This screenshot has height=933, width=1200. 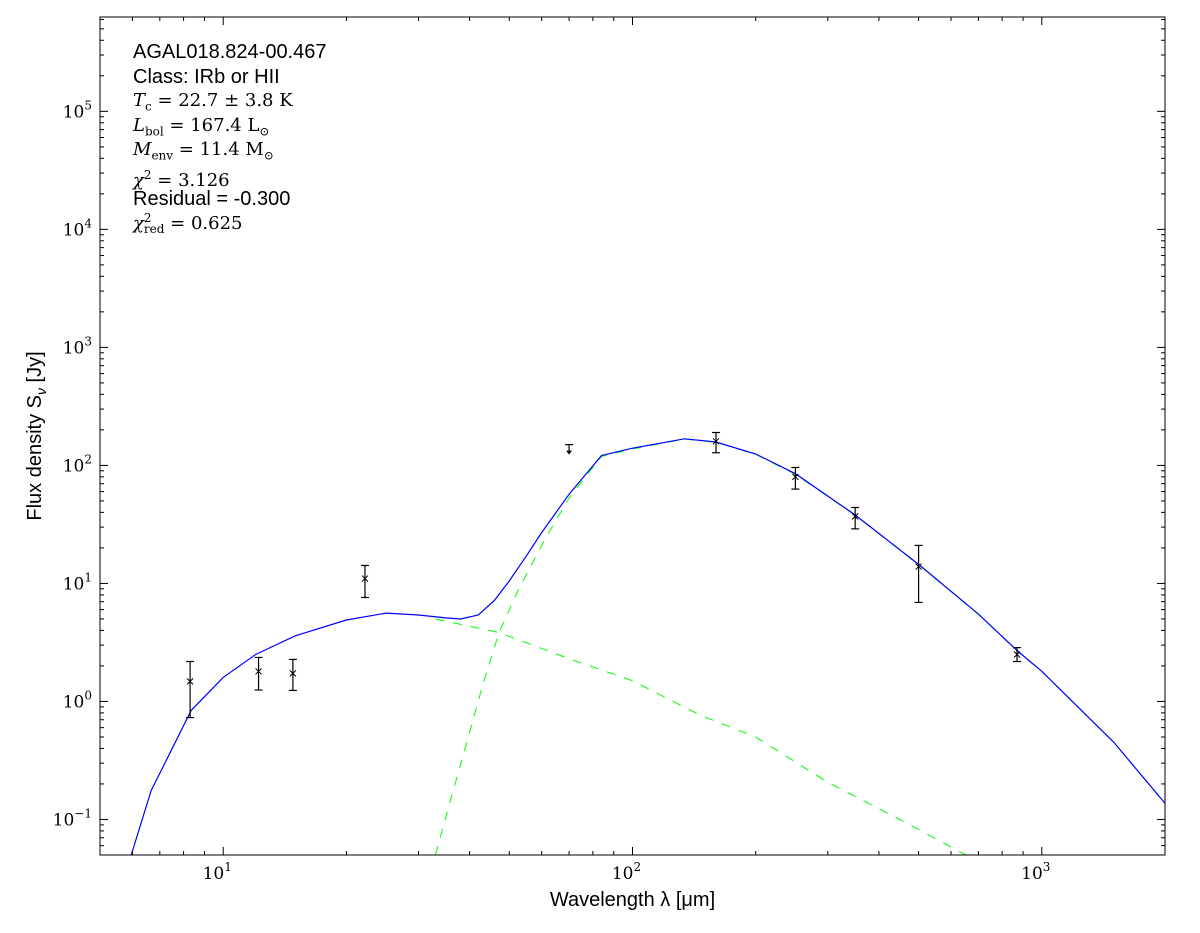 What do you see at coordinates (88, 223) in the screenshot?
I see `y-tick-exponent: 4` at bounding box center [88, 223].